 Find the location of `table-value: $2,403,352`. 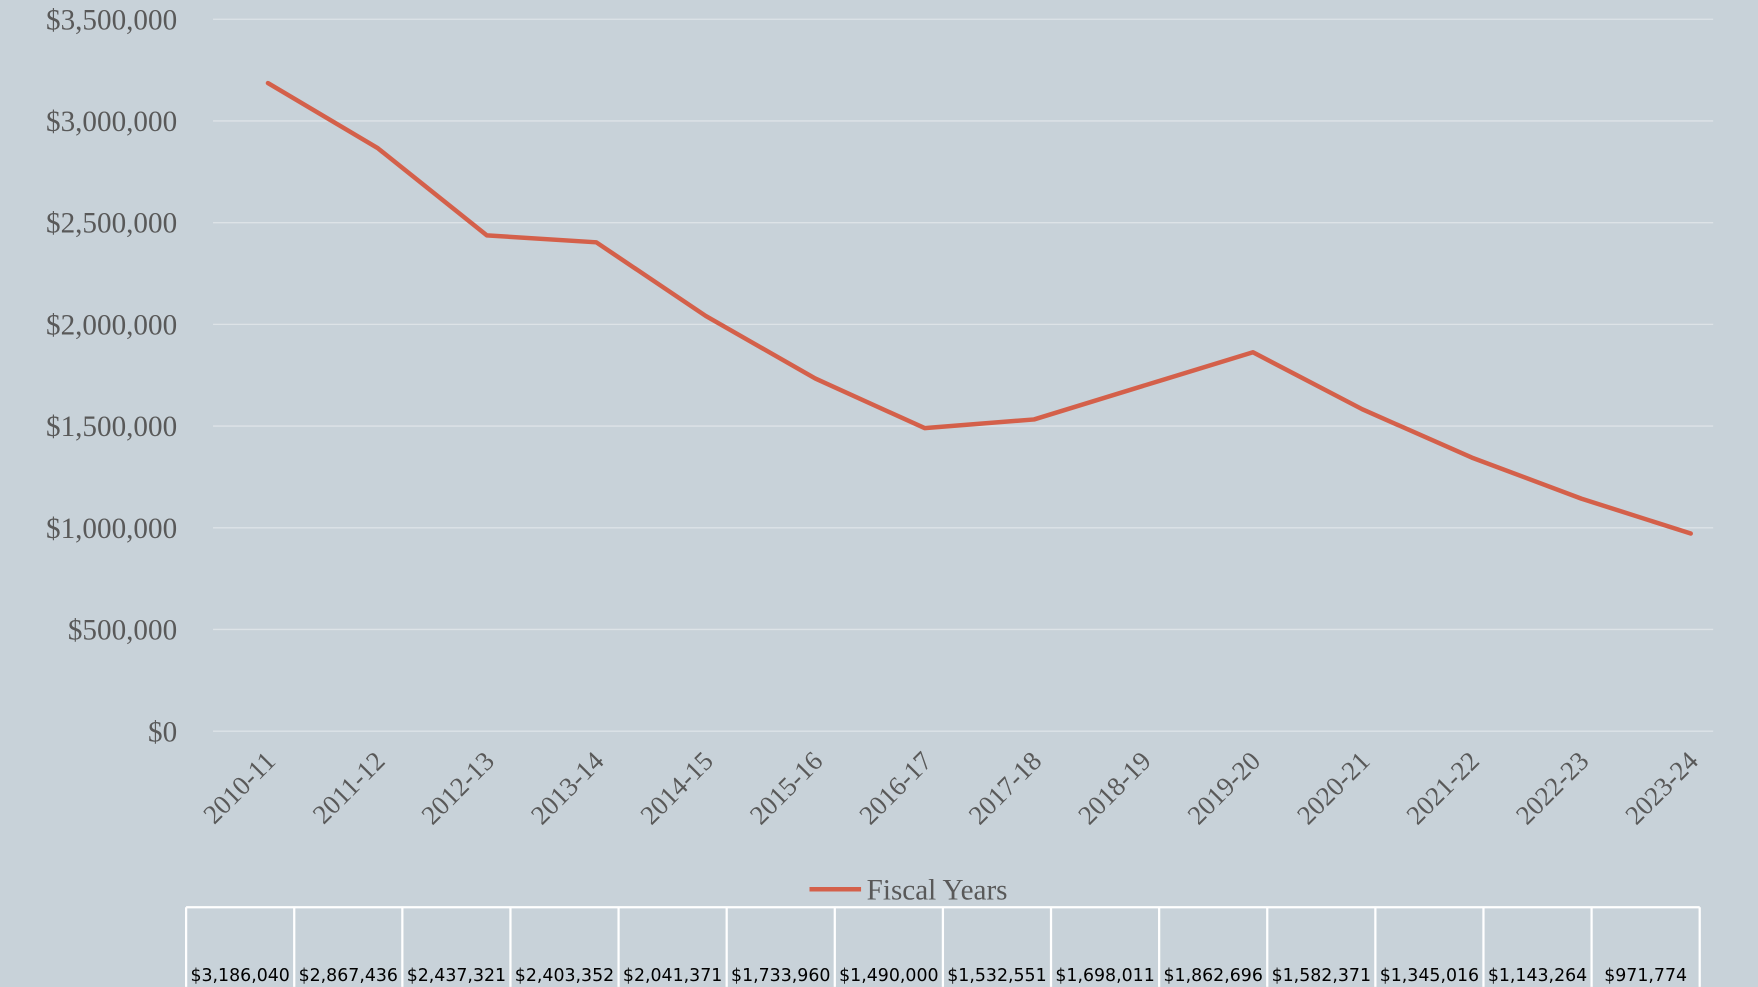

table-value: $2,403,352 is located at coordinates (564, 976).